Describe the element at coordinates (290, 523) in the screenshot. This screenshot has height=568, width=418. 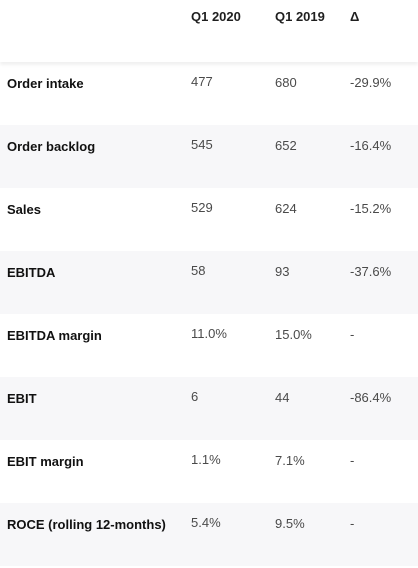
I see `cell-q1-2019: 9.5%` at that location.